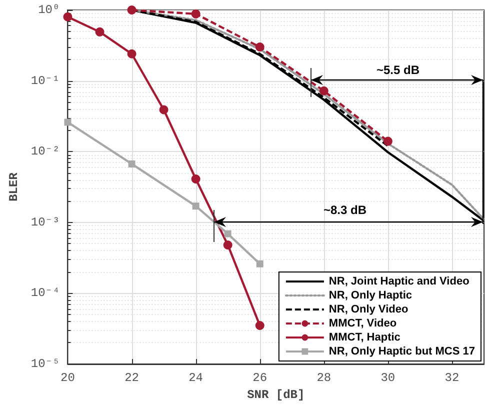 Image resolution: width=485 pixels, height=407 pixels. I want to click on y-tick-label: 10⁻⁵, so click(45, 364).